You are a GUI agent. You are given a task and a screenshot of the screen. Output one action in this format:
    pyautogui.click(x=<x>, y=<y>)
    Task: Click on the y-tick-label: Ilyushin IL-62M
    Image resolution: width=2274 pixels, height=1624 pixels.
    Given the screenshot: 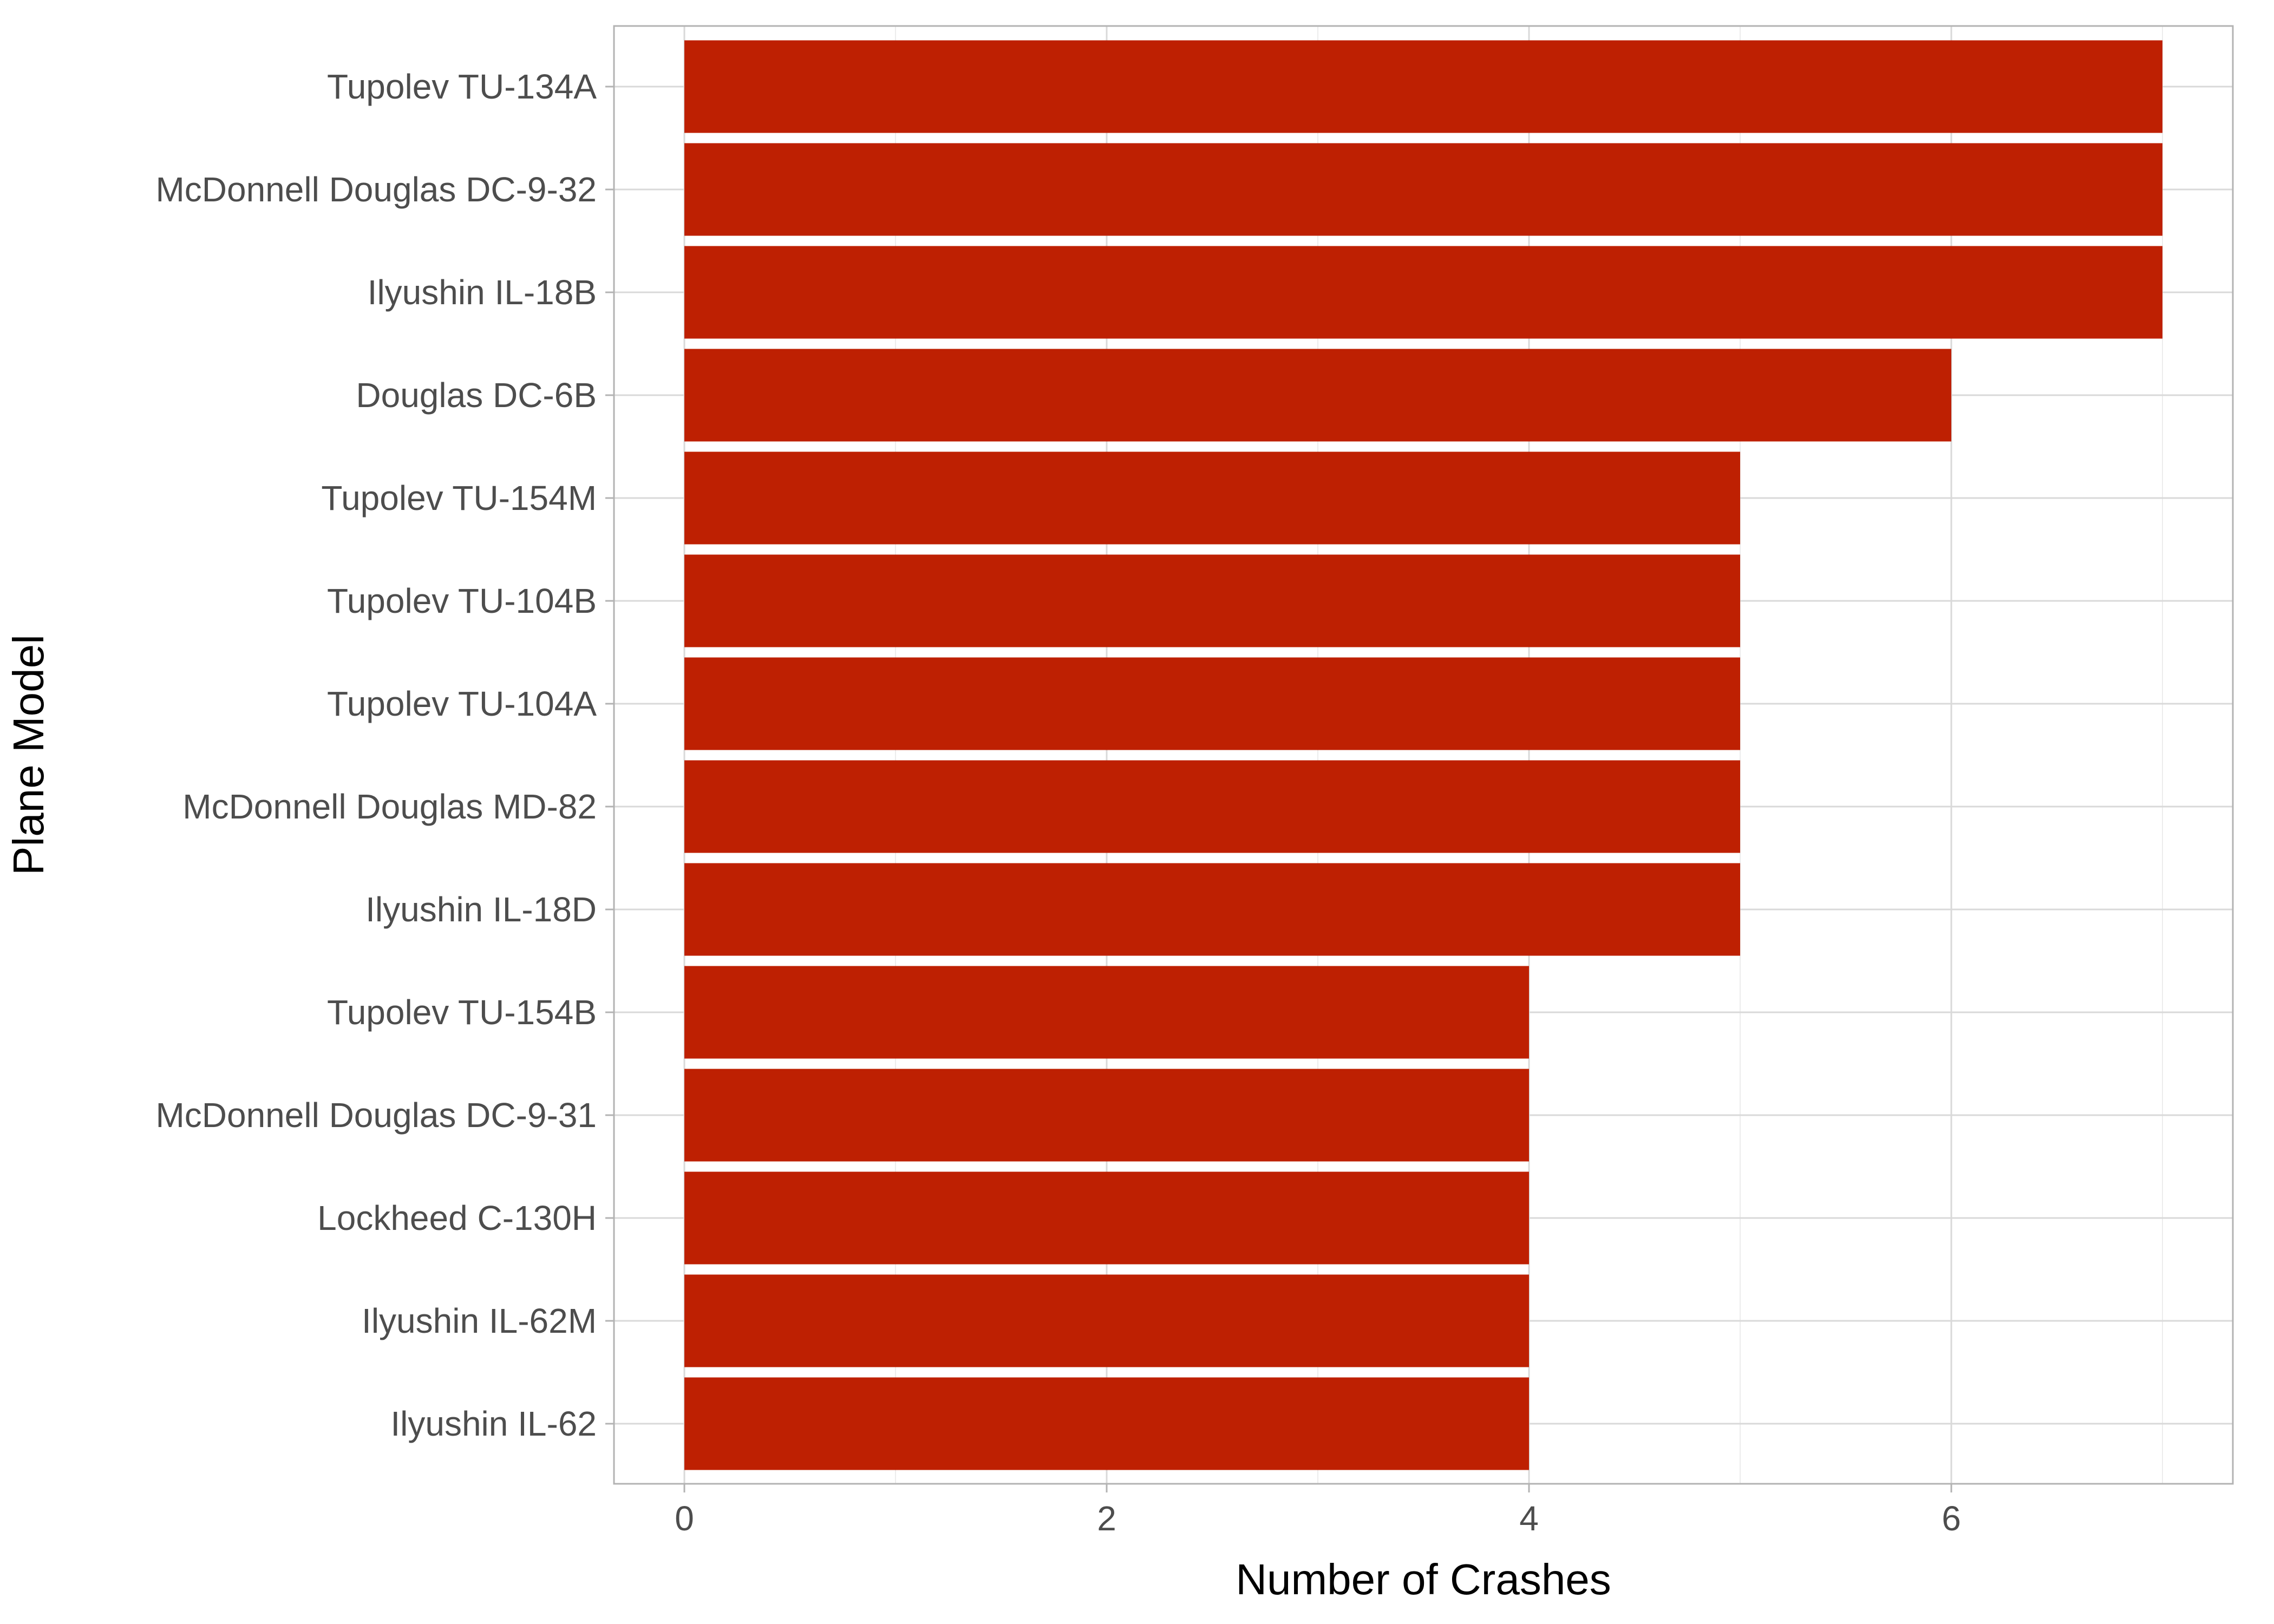 What is the action you would take?
    pyautogui.click(x=480, y=1320)
    